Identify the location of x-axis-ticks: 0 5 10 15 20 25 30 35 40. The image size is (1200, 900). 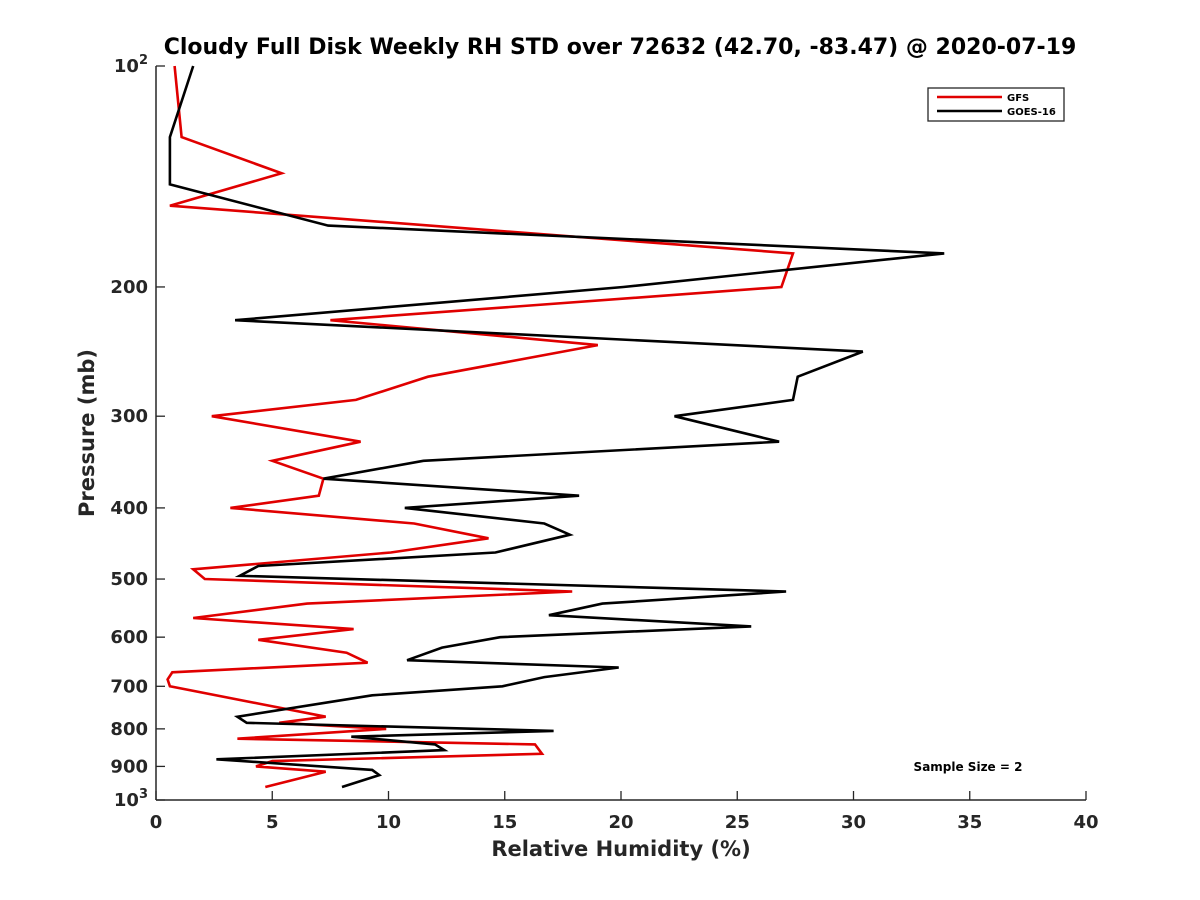
(624, 812).